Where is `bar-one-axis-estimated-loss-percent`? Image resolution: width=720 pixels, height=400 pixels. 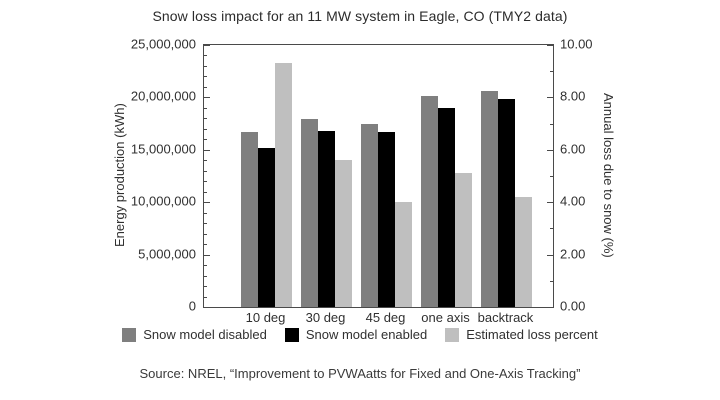 bar-one-axis-estimated-loss-percent is located at coordinates (463, 240).